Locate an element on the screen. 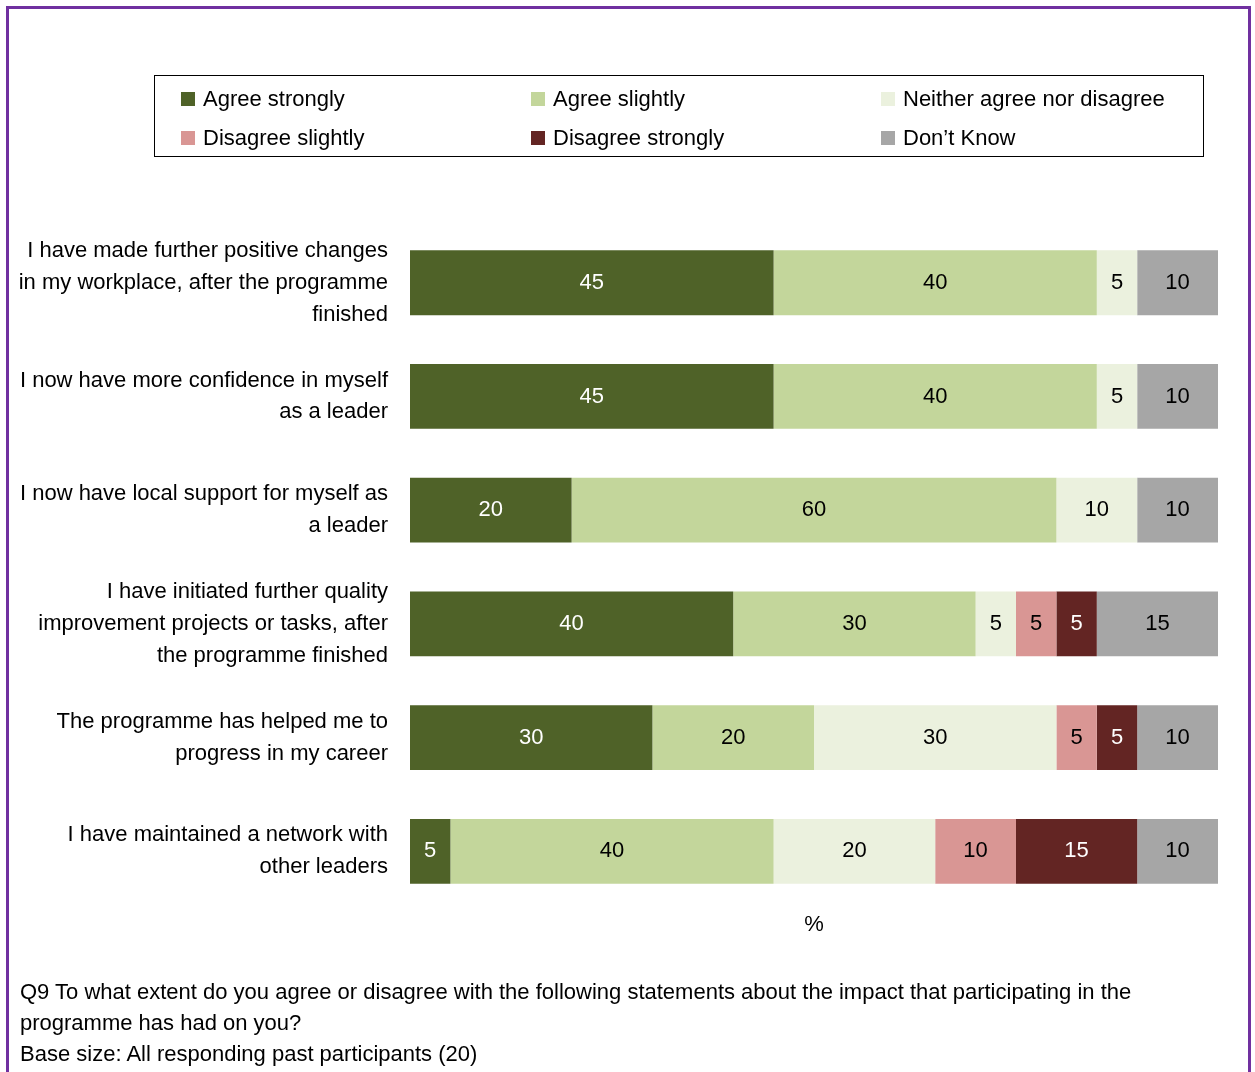  y-tick-label: The programme has helped me to progress in my career is located at coordinates (222, 736).